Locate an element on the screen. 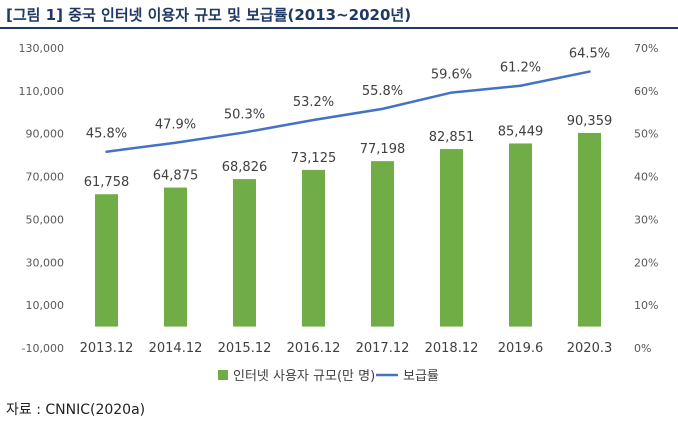 The height and width of the screenshot is (422, 678). y-right-tick-label: 20% is located at coordinates (646, 262).